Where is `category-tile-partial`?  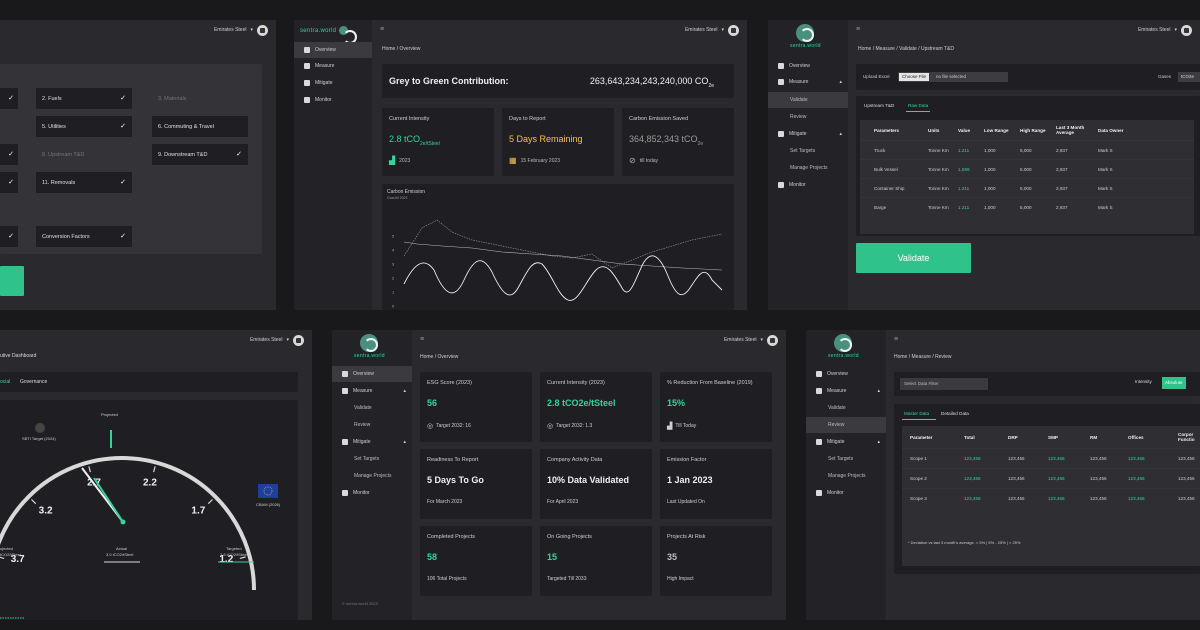
category-tile-partial is located at coordinates (9, 126).